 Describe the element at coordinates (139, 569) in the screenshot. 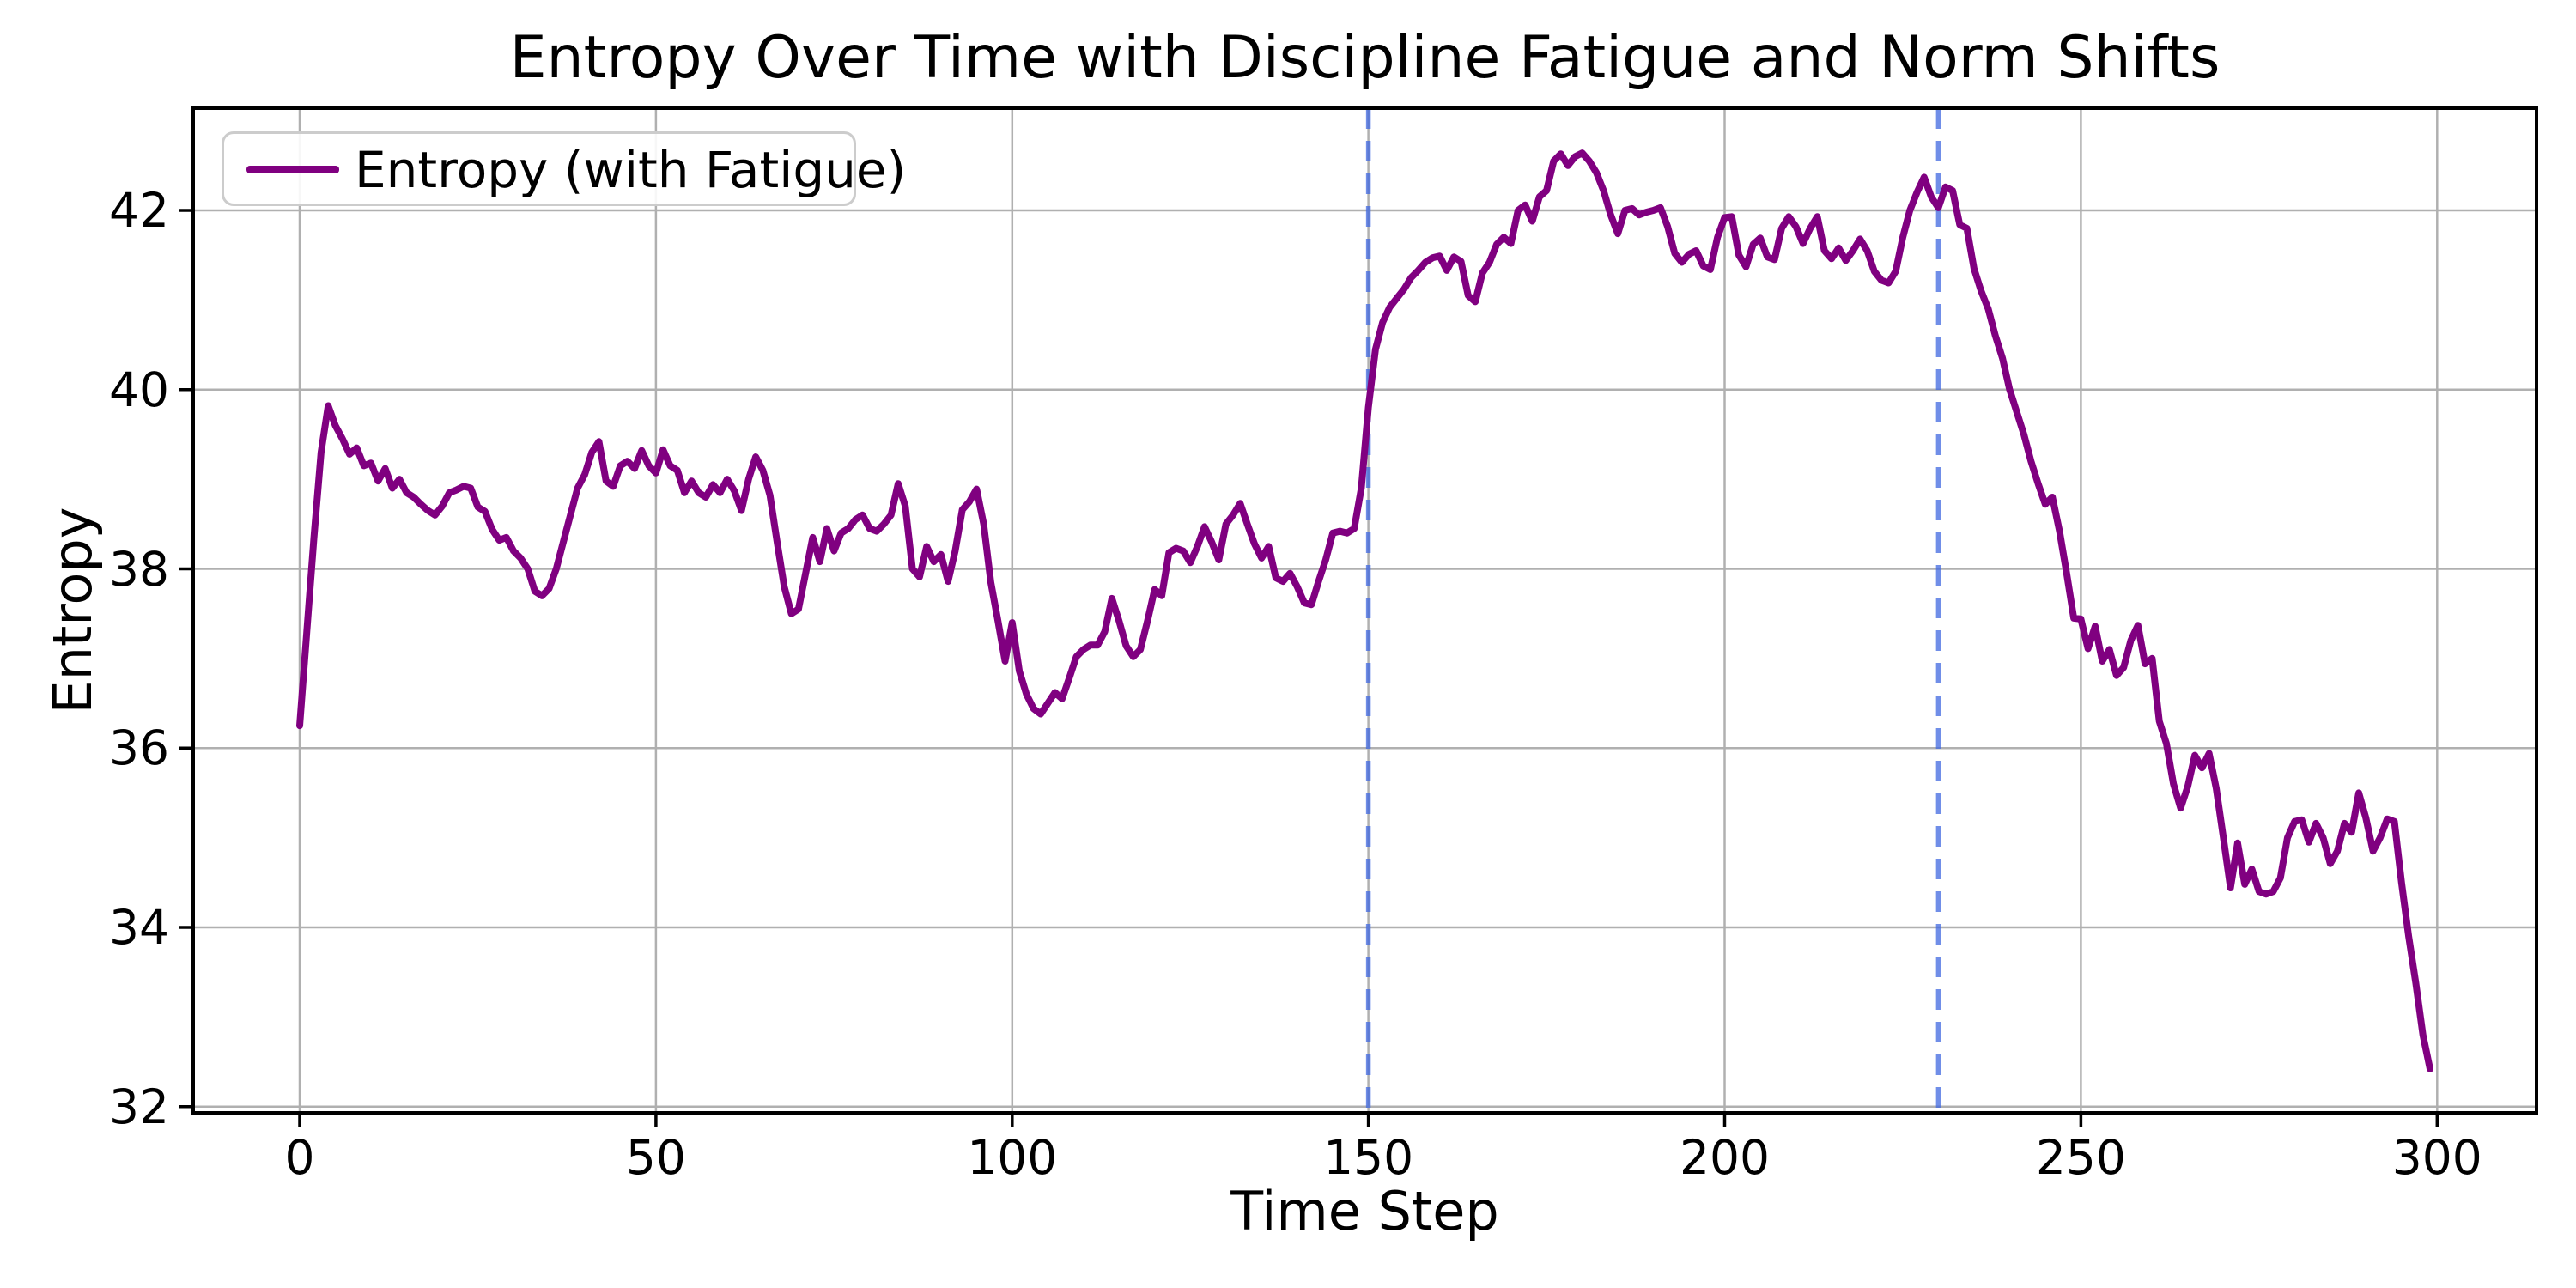

I see `y-tick-label: 38` at that location.